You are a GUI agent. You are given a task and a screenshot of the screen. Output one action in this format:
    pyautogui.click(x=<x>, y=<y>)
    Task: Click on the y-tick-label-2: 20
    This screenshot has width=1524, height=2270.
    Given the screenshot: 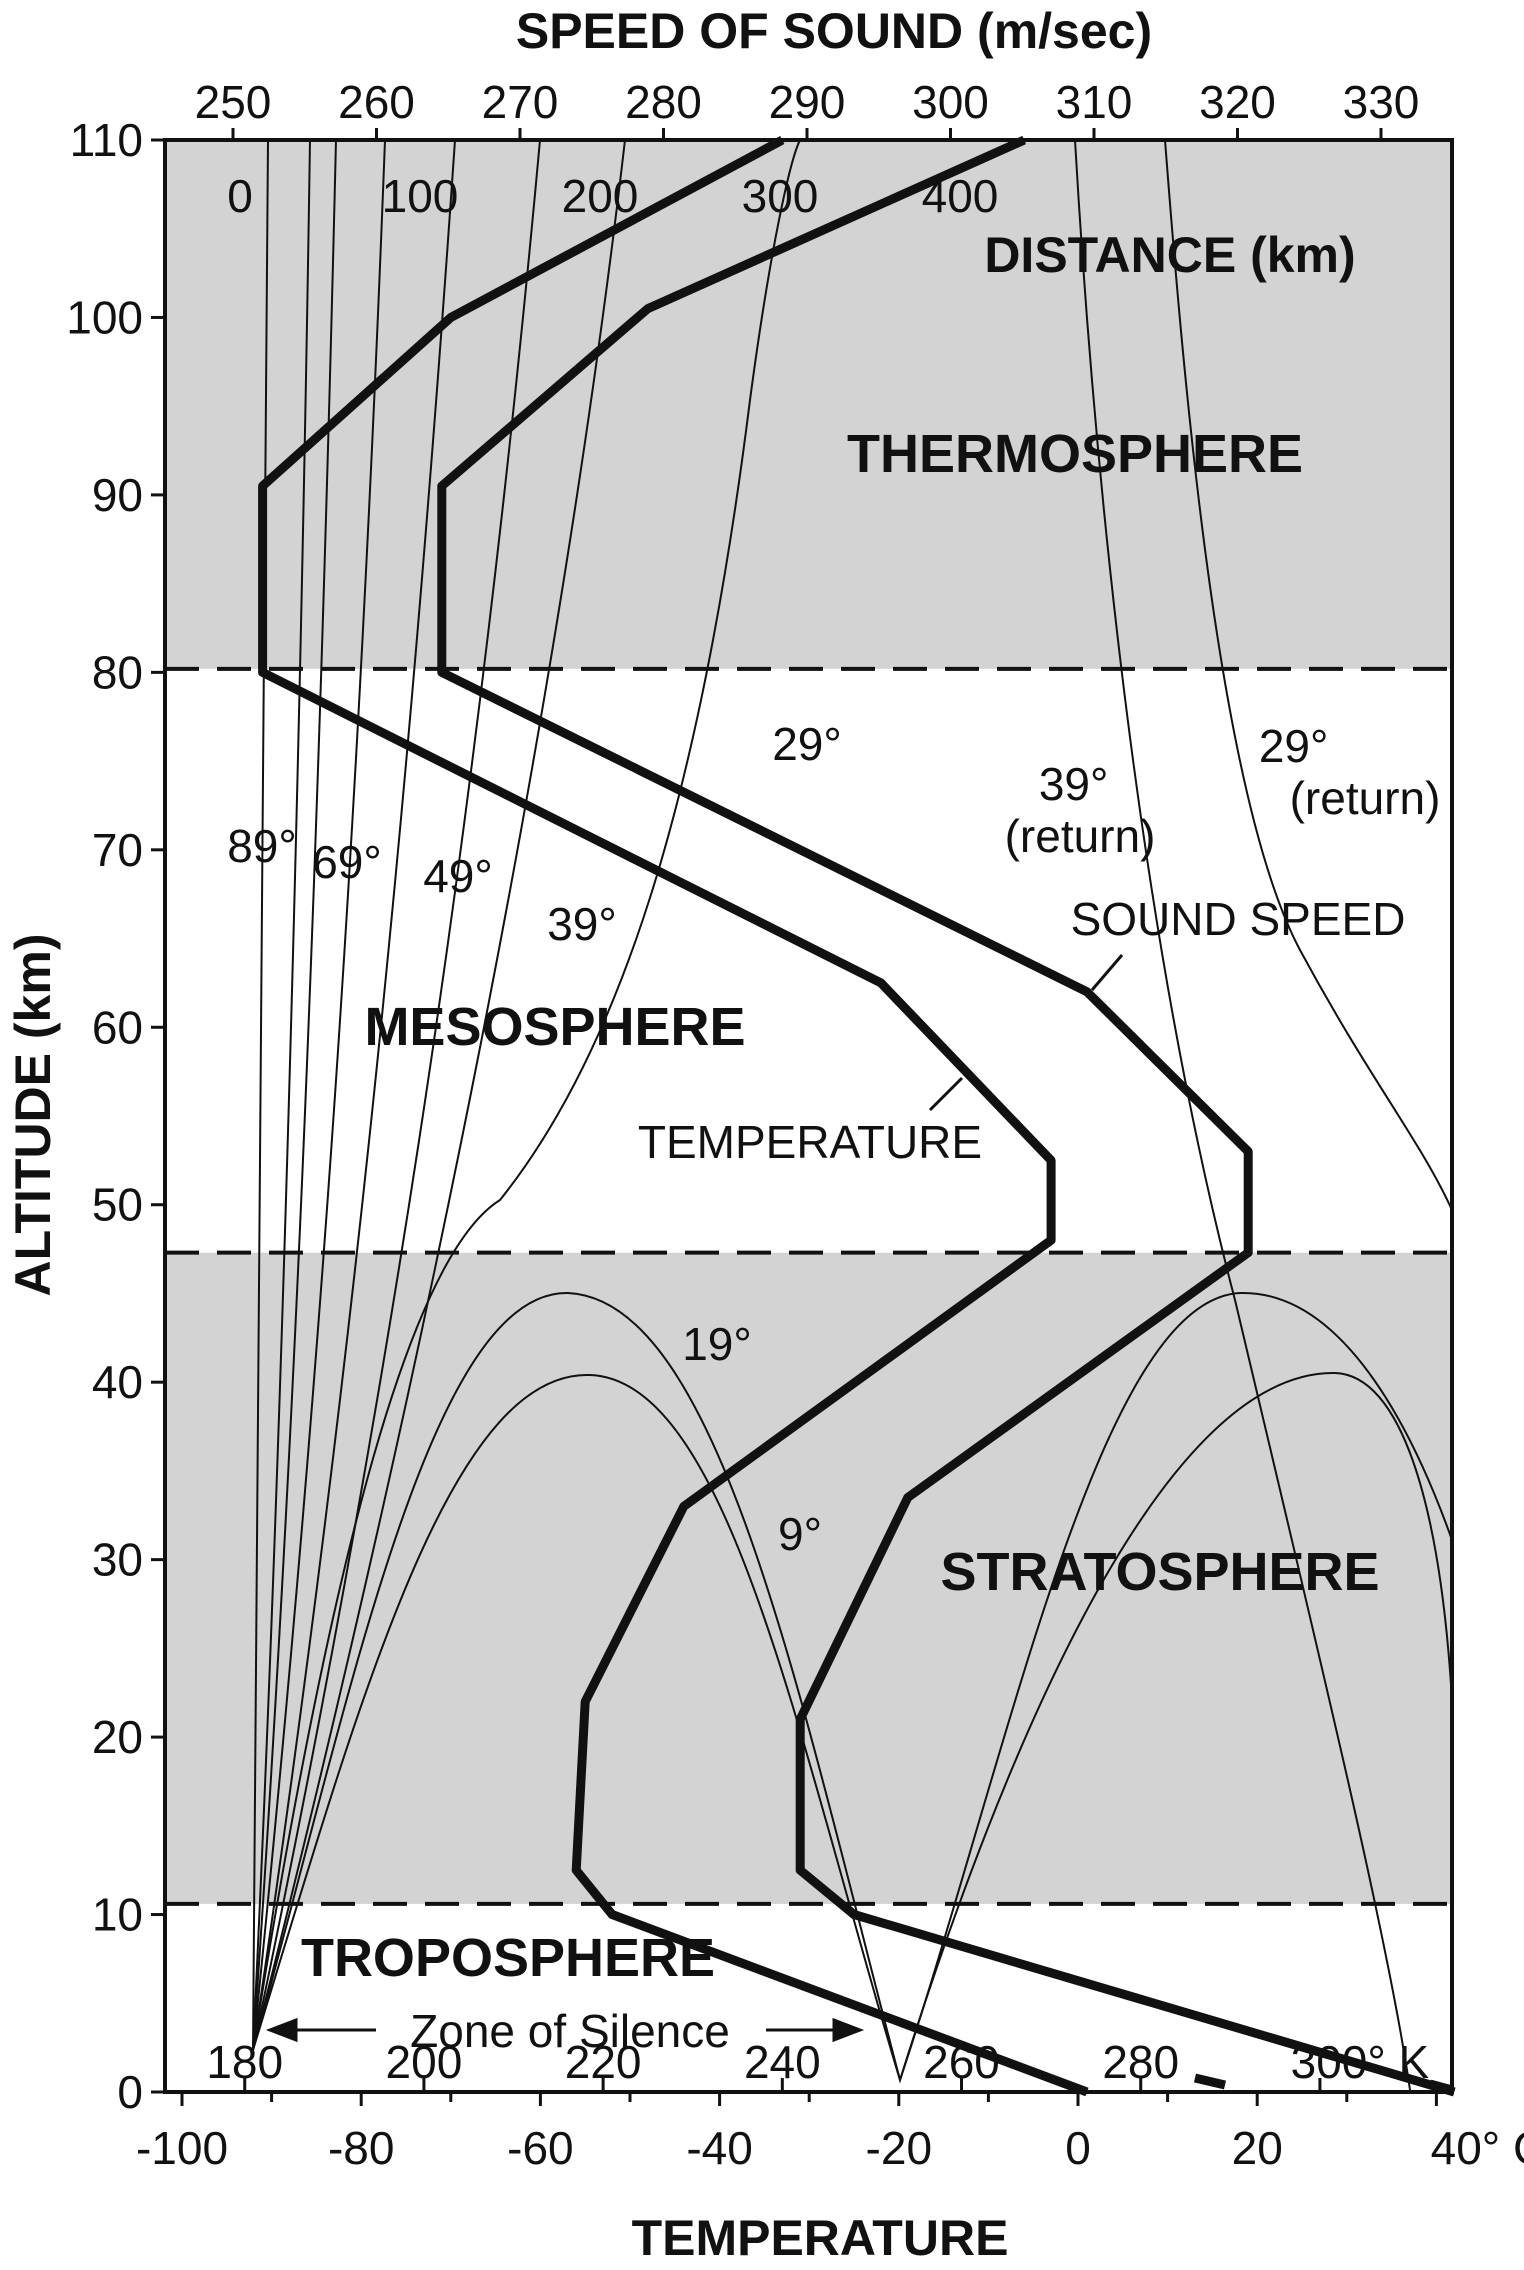 What is the action you would take?
    pyautogui.click(x=117, y=1737)
    